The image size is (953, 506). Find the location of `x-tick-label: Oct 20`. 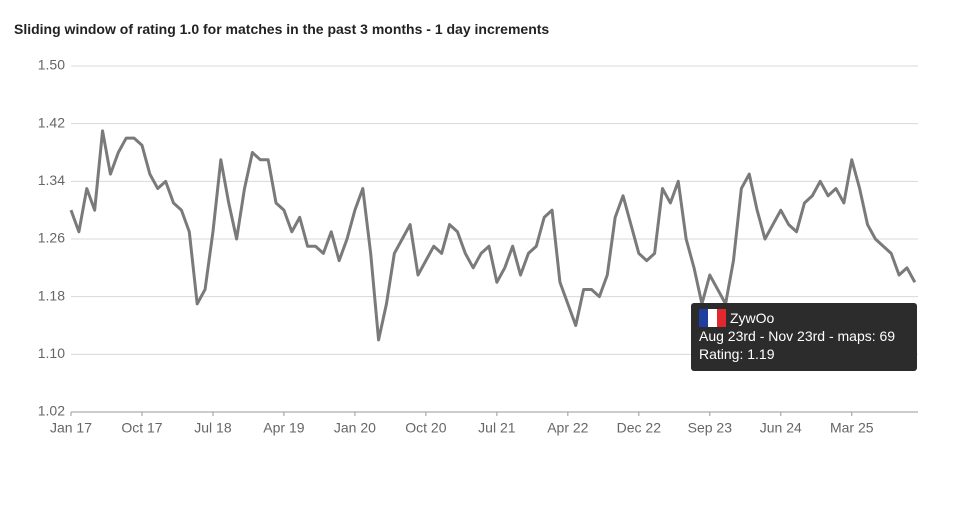

x-tick-label: Oct 20 is located at coordinates (425, 428).